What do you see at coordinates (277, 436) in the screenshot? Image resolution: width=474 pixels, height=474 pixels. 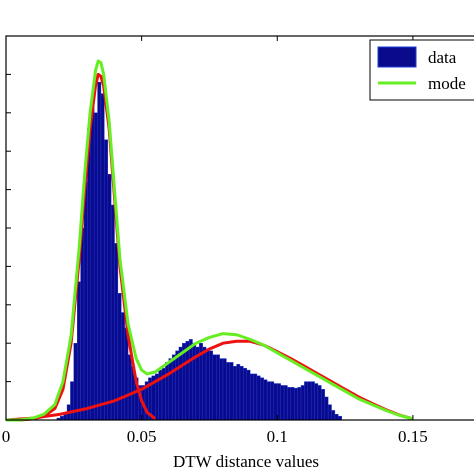 I see `x-tick-label: 0.1` at bounding box center [277, 436].